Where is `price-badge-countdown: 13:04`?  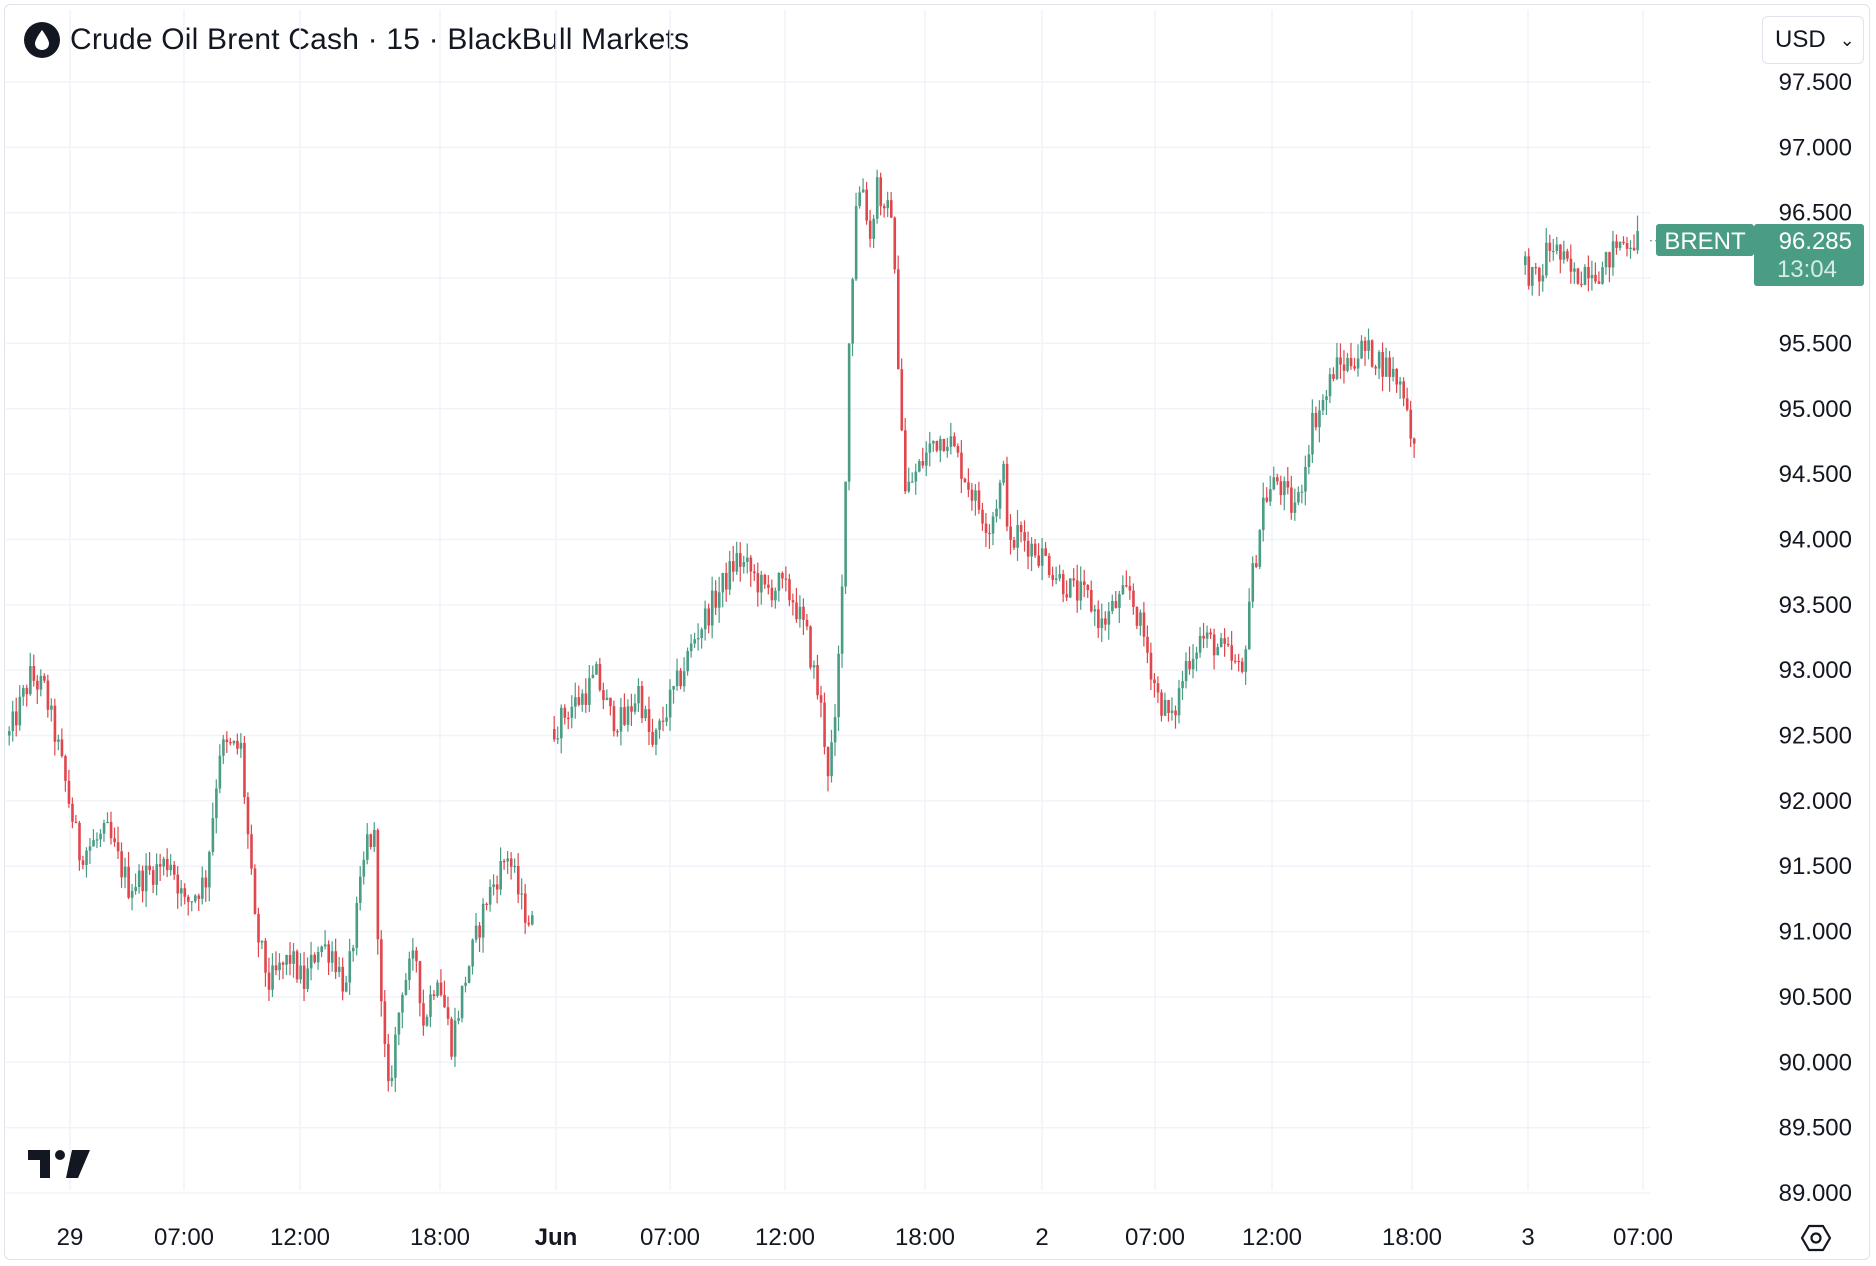 price-badge-countdown: 13:04 is located at coordinates (1807, 269).